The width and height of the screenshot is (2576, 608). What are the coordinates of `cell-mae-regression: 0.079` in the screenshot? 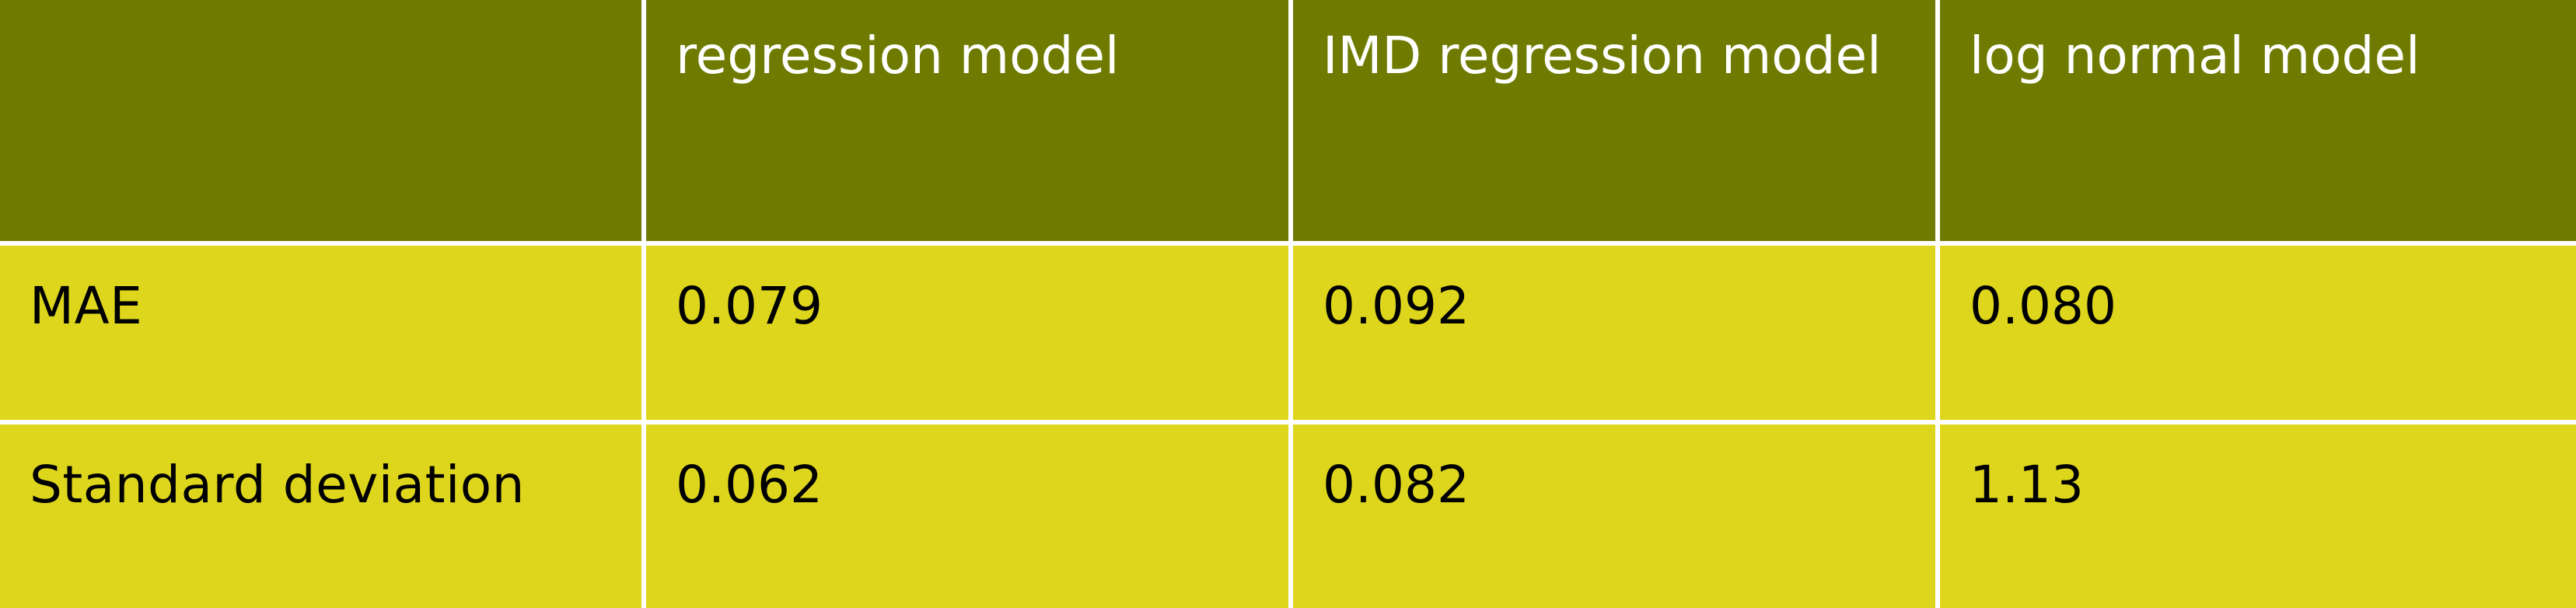 It's located at (967, 333).